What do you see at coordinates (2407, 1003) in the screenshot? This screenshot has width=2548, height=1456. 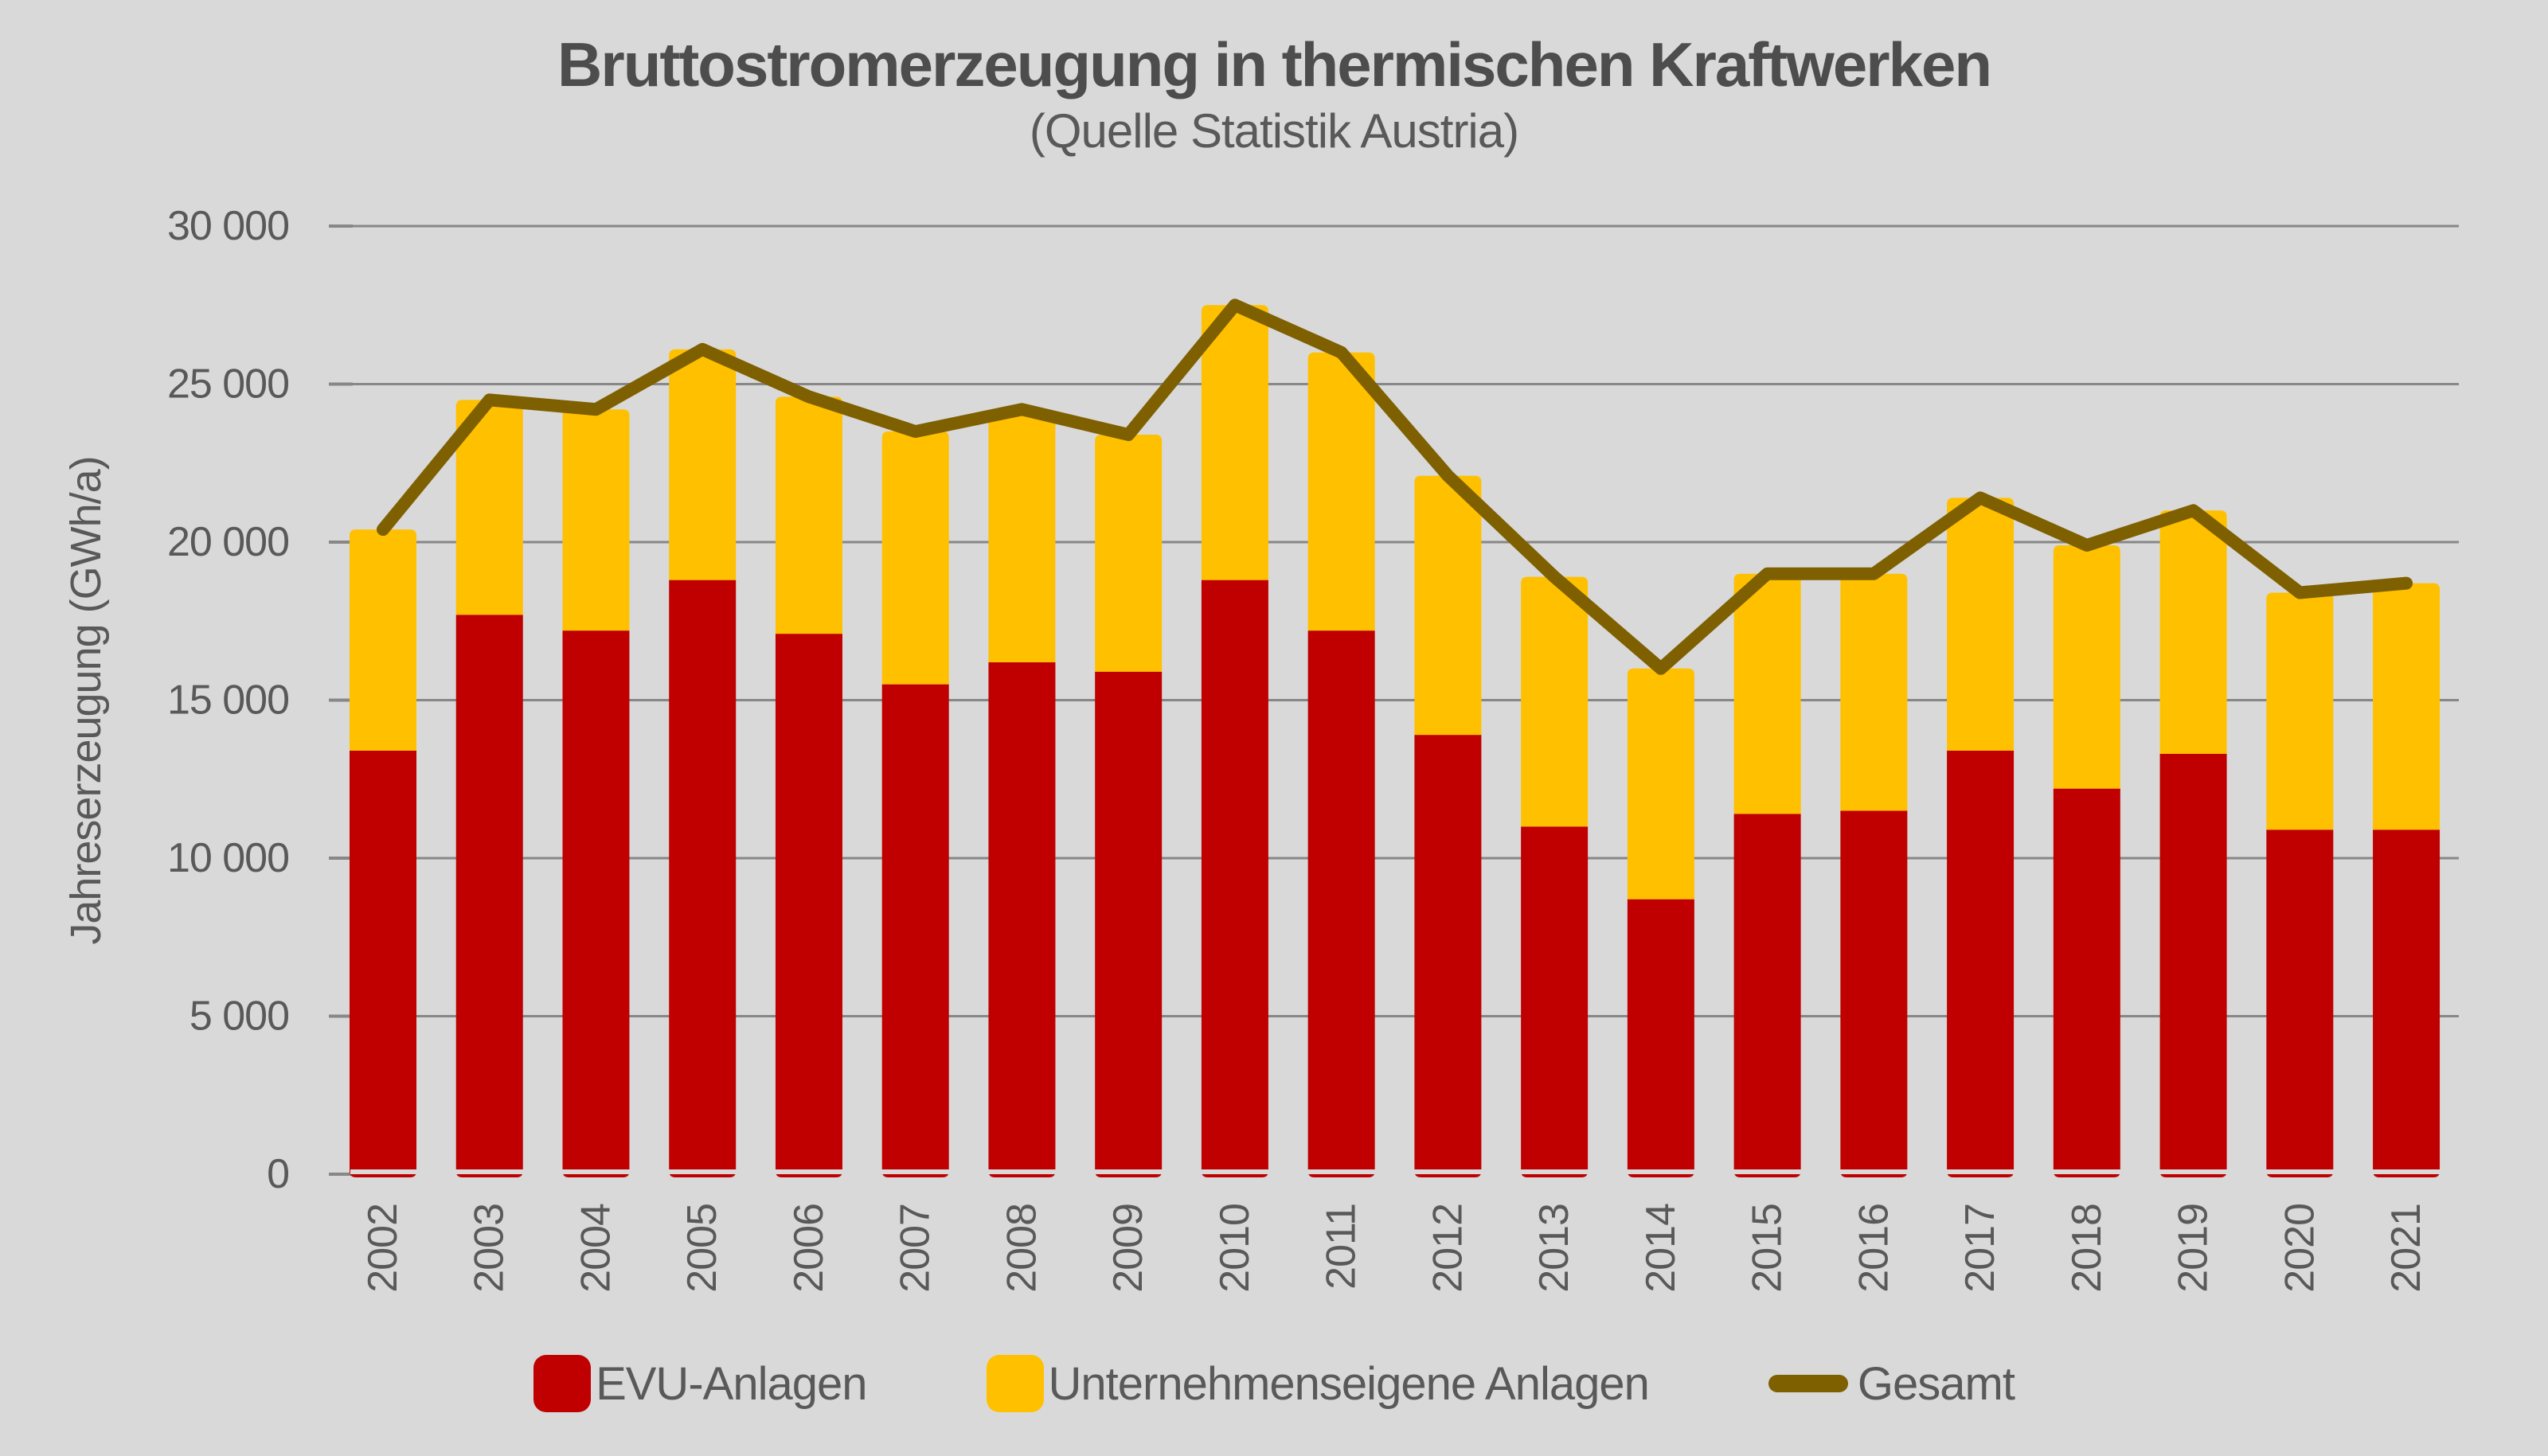 I see `evu-bar-2021` at bounding box center [2407, 1003].